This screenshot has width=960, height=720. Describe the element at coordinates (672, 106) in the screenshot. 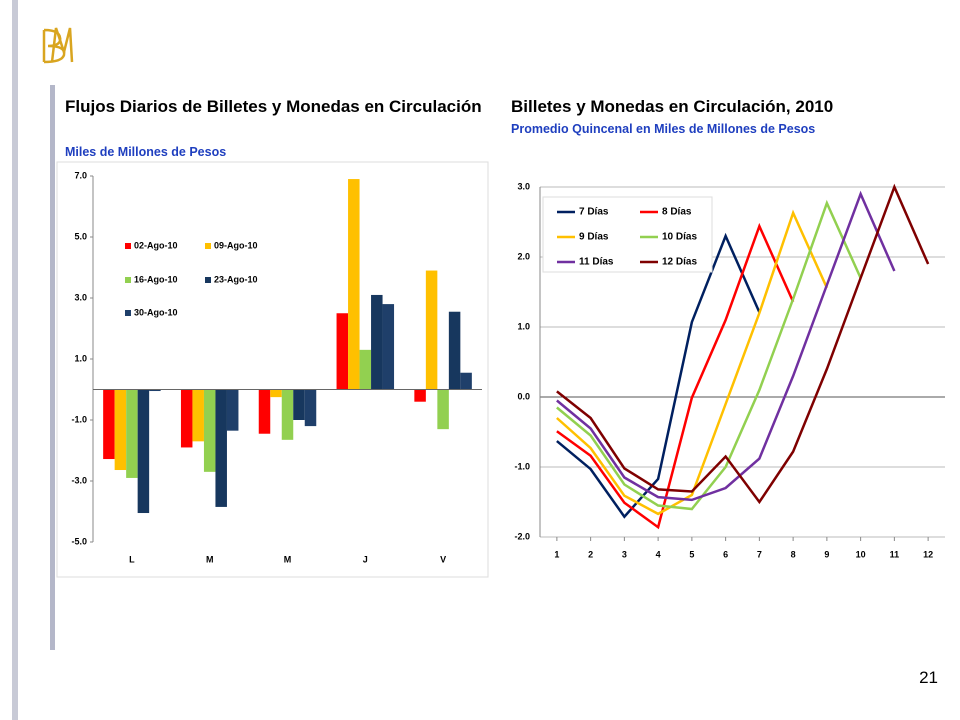

I see `chart-title: Billetes y Monedas en Circulación, 2010` at that location.